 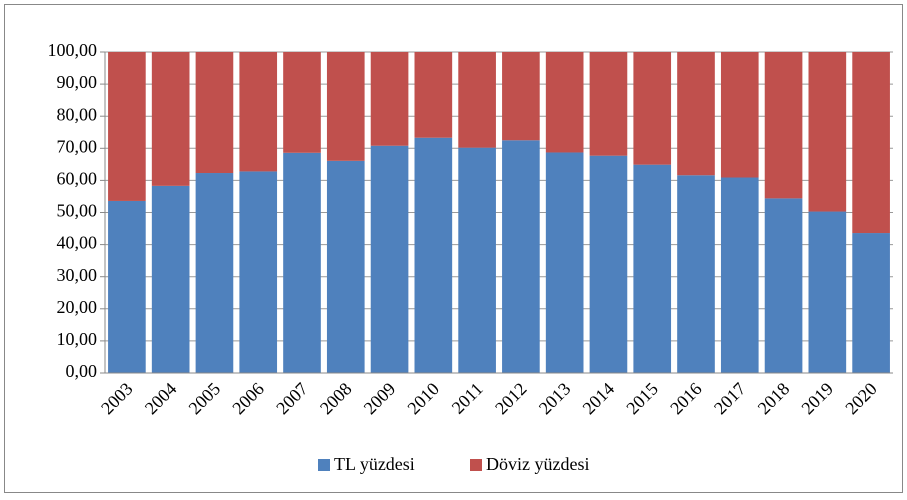 What do you see at coordinates (77, 114) in the screenshot?
I see `y-tick-label: 80,00` at bounding box center [77, 114].